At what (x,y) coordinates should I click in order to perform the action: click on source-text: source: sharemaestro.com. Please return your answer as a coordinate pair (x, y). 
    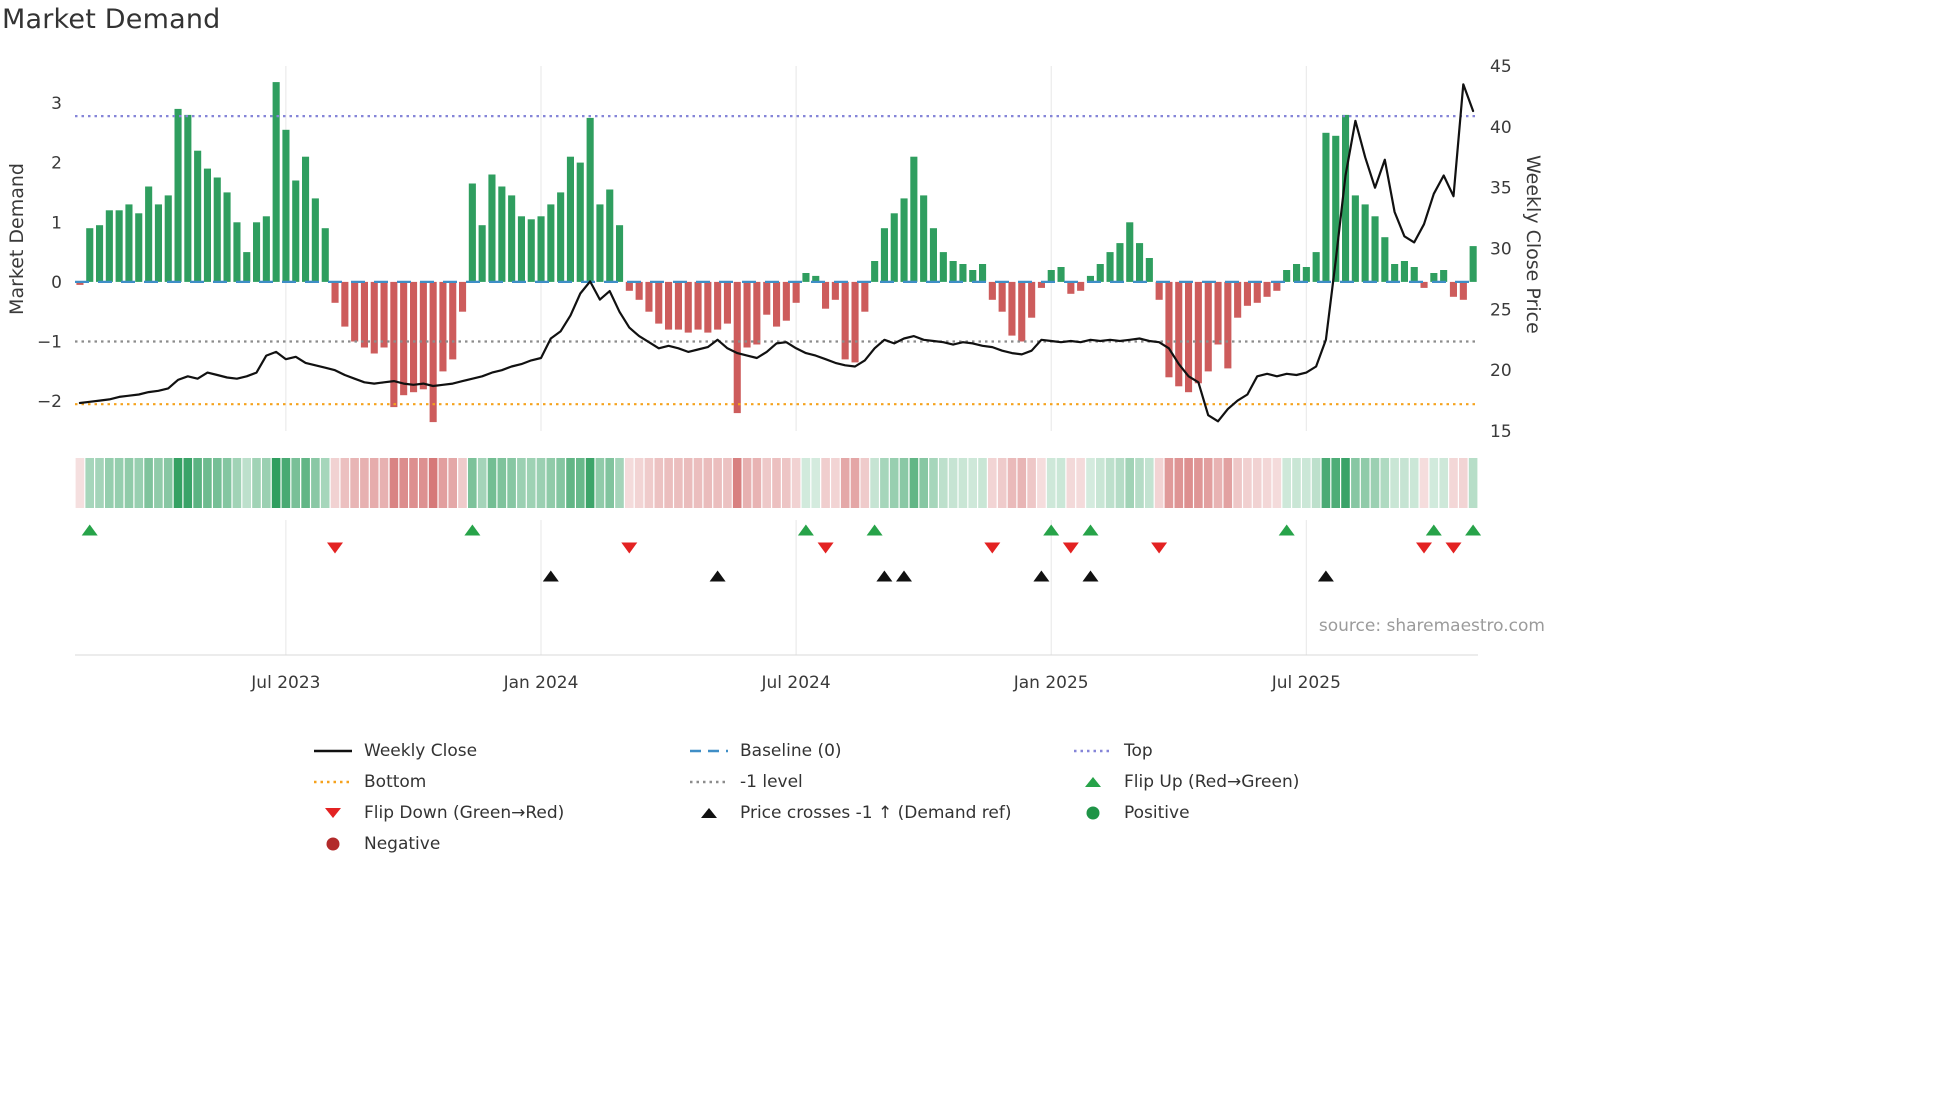
    Looking at the image, I should click on (1431, 626).